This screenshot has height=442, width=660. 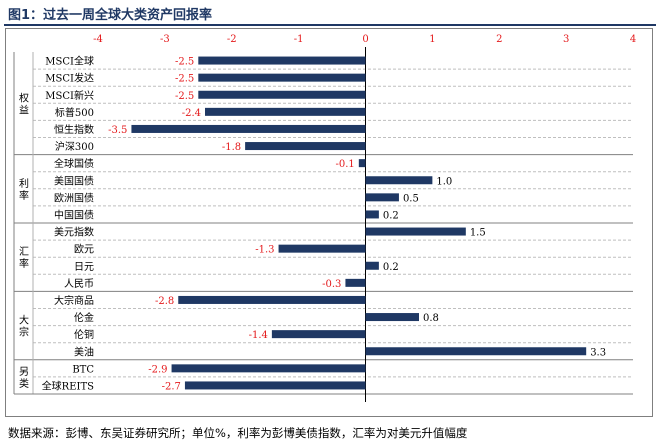 I want to click on x-tick-label: 0, so click(x=365, y=39).